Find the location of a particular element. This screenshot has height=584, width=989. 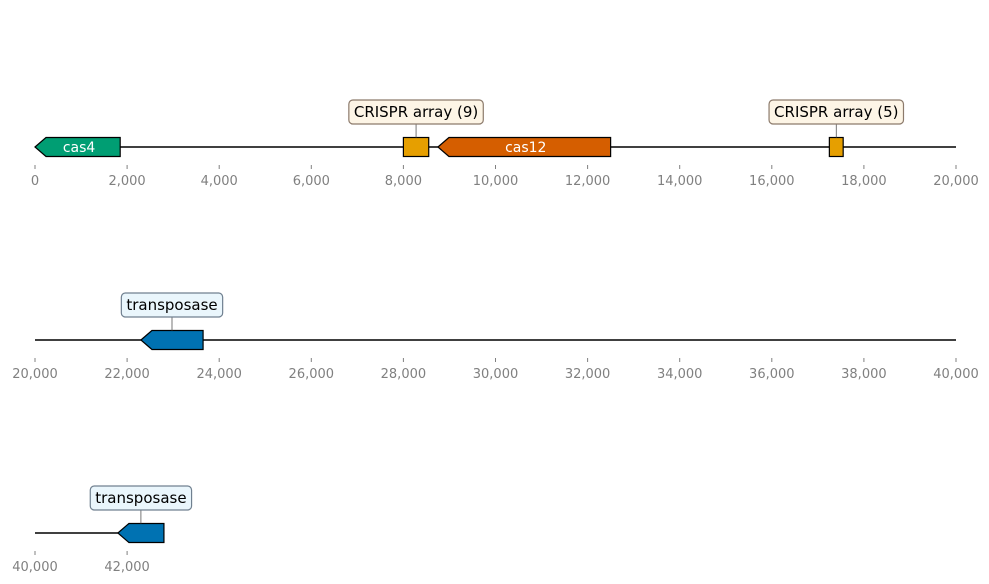

cas4-gene is located at coordinates (77, 147).